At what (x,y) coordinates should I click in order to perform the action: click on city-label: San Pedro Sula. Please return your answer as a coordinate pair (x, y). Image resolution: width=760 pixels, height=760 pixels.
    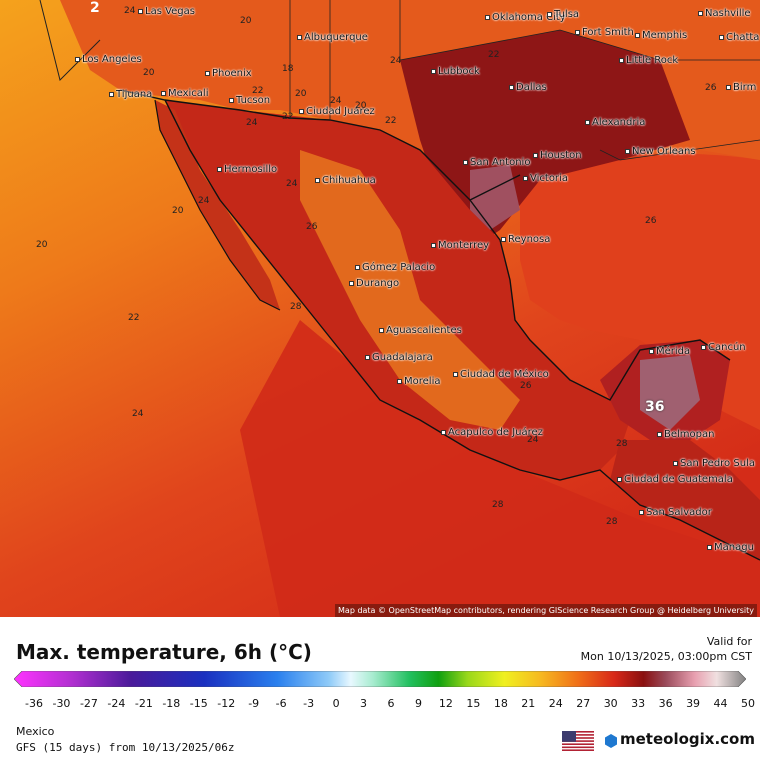
    Looking at the image, I should click on (717, 463).